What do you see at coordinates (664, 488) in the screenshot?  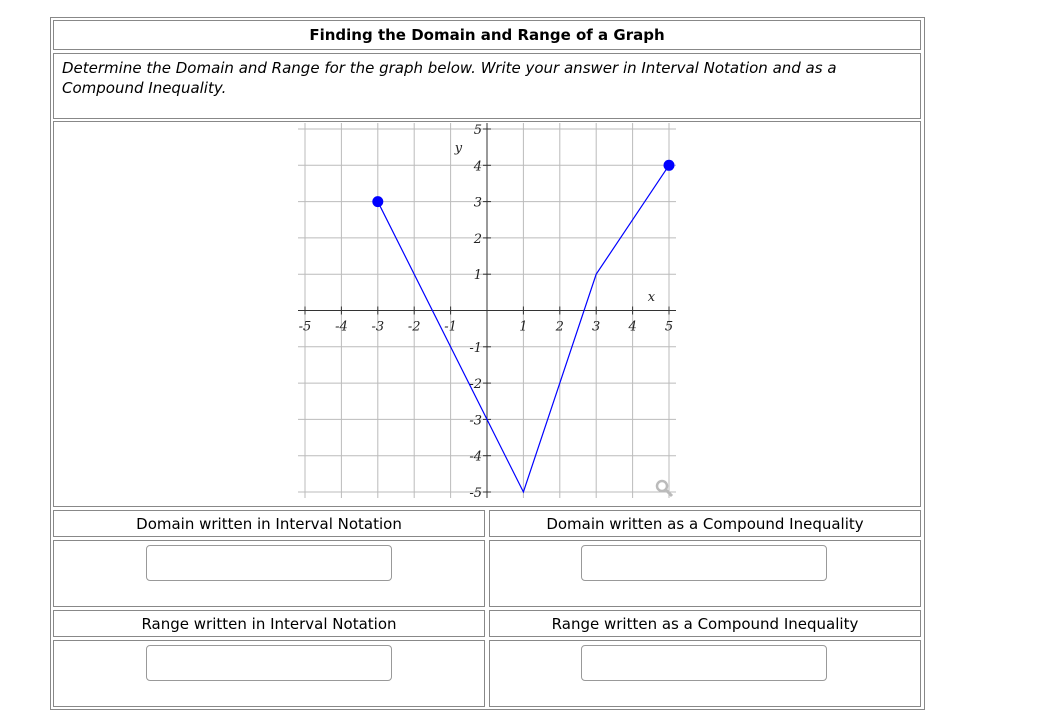 I see `magnifier-icon` at bounding box center [664, 488].